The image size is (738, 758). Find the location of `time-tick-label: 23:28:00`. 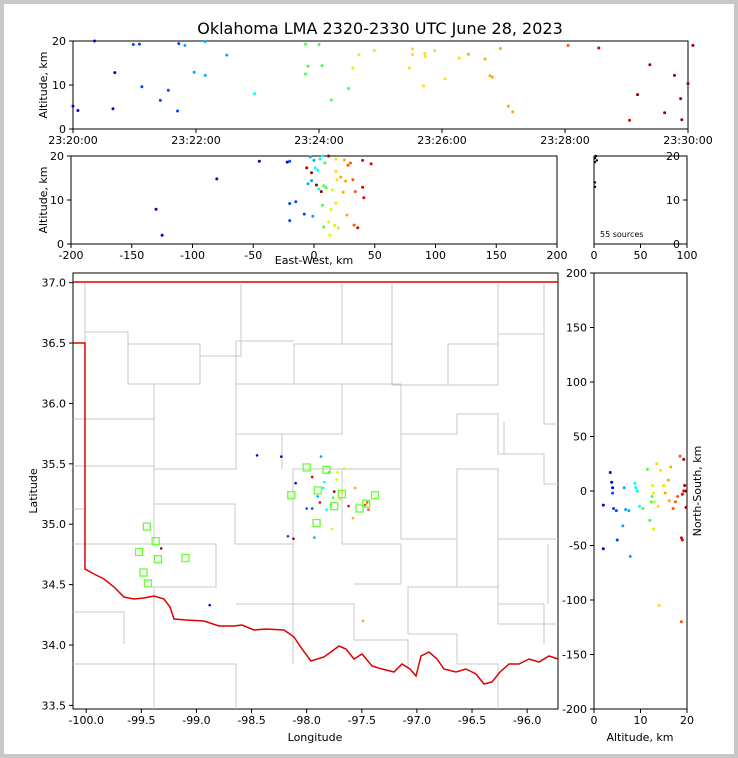

time-tick-label: 23:28:00 is located at coordinates (564, 140).